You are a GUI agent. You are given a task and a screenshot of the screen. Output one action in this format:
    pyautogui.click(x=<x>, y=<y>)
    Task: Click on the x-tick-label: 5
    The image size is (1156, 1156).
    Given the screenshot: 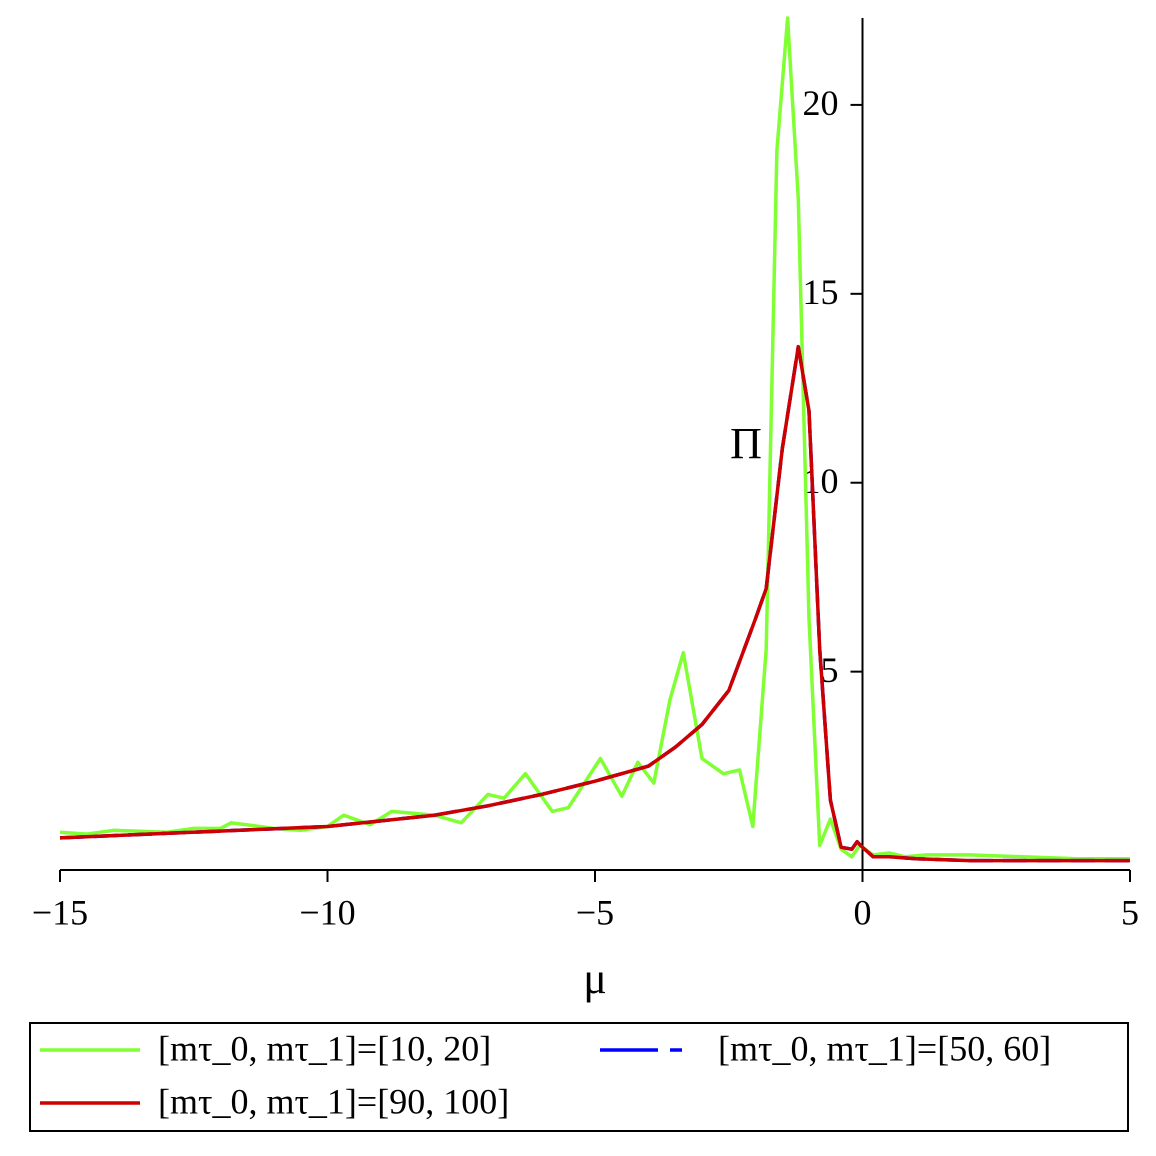 What is the action you would take?
    pyautogui.click(x=1130, y=912)
    